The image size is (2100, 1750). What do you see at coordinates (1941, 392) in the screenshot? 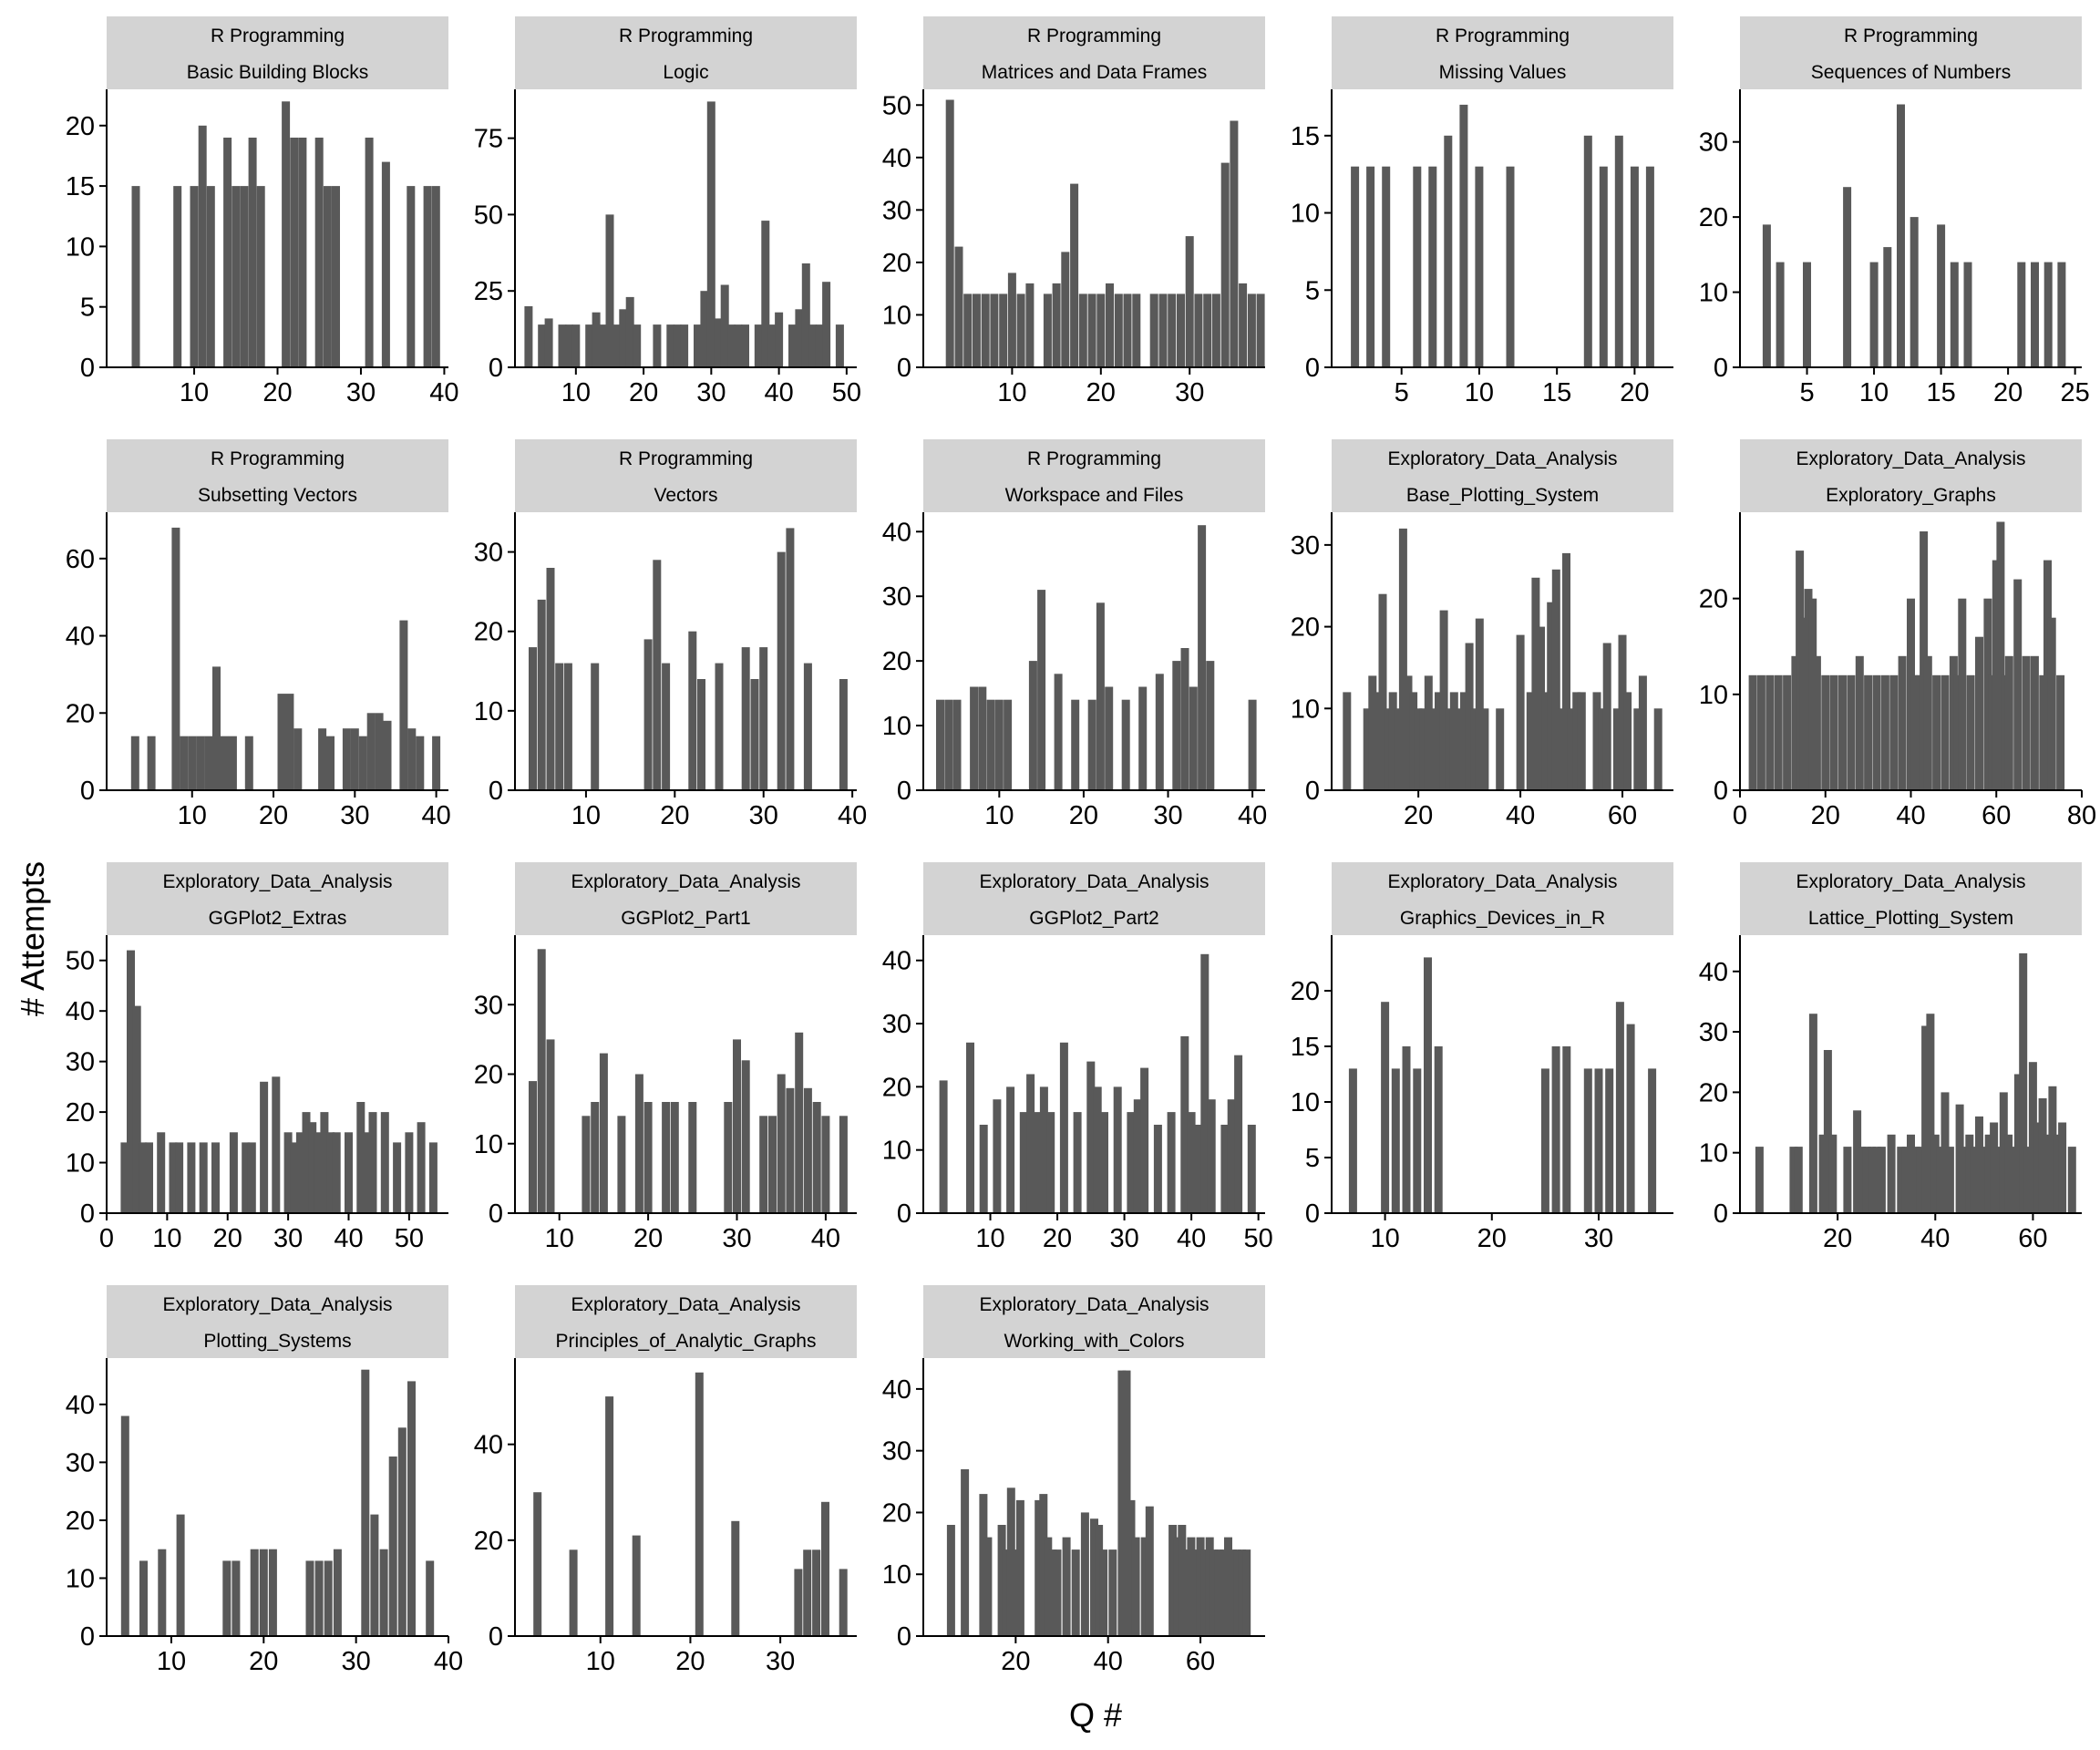
I see `x-tick-label: 15` at bounding box center [1941, 392].